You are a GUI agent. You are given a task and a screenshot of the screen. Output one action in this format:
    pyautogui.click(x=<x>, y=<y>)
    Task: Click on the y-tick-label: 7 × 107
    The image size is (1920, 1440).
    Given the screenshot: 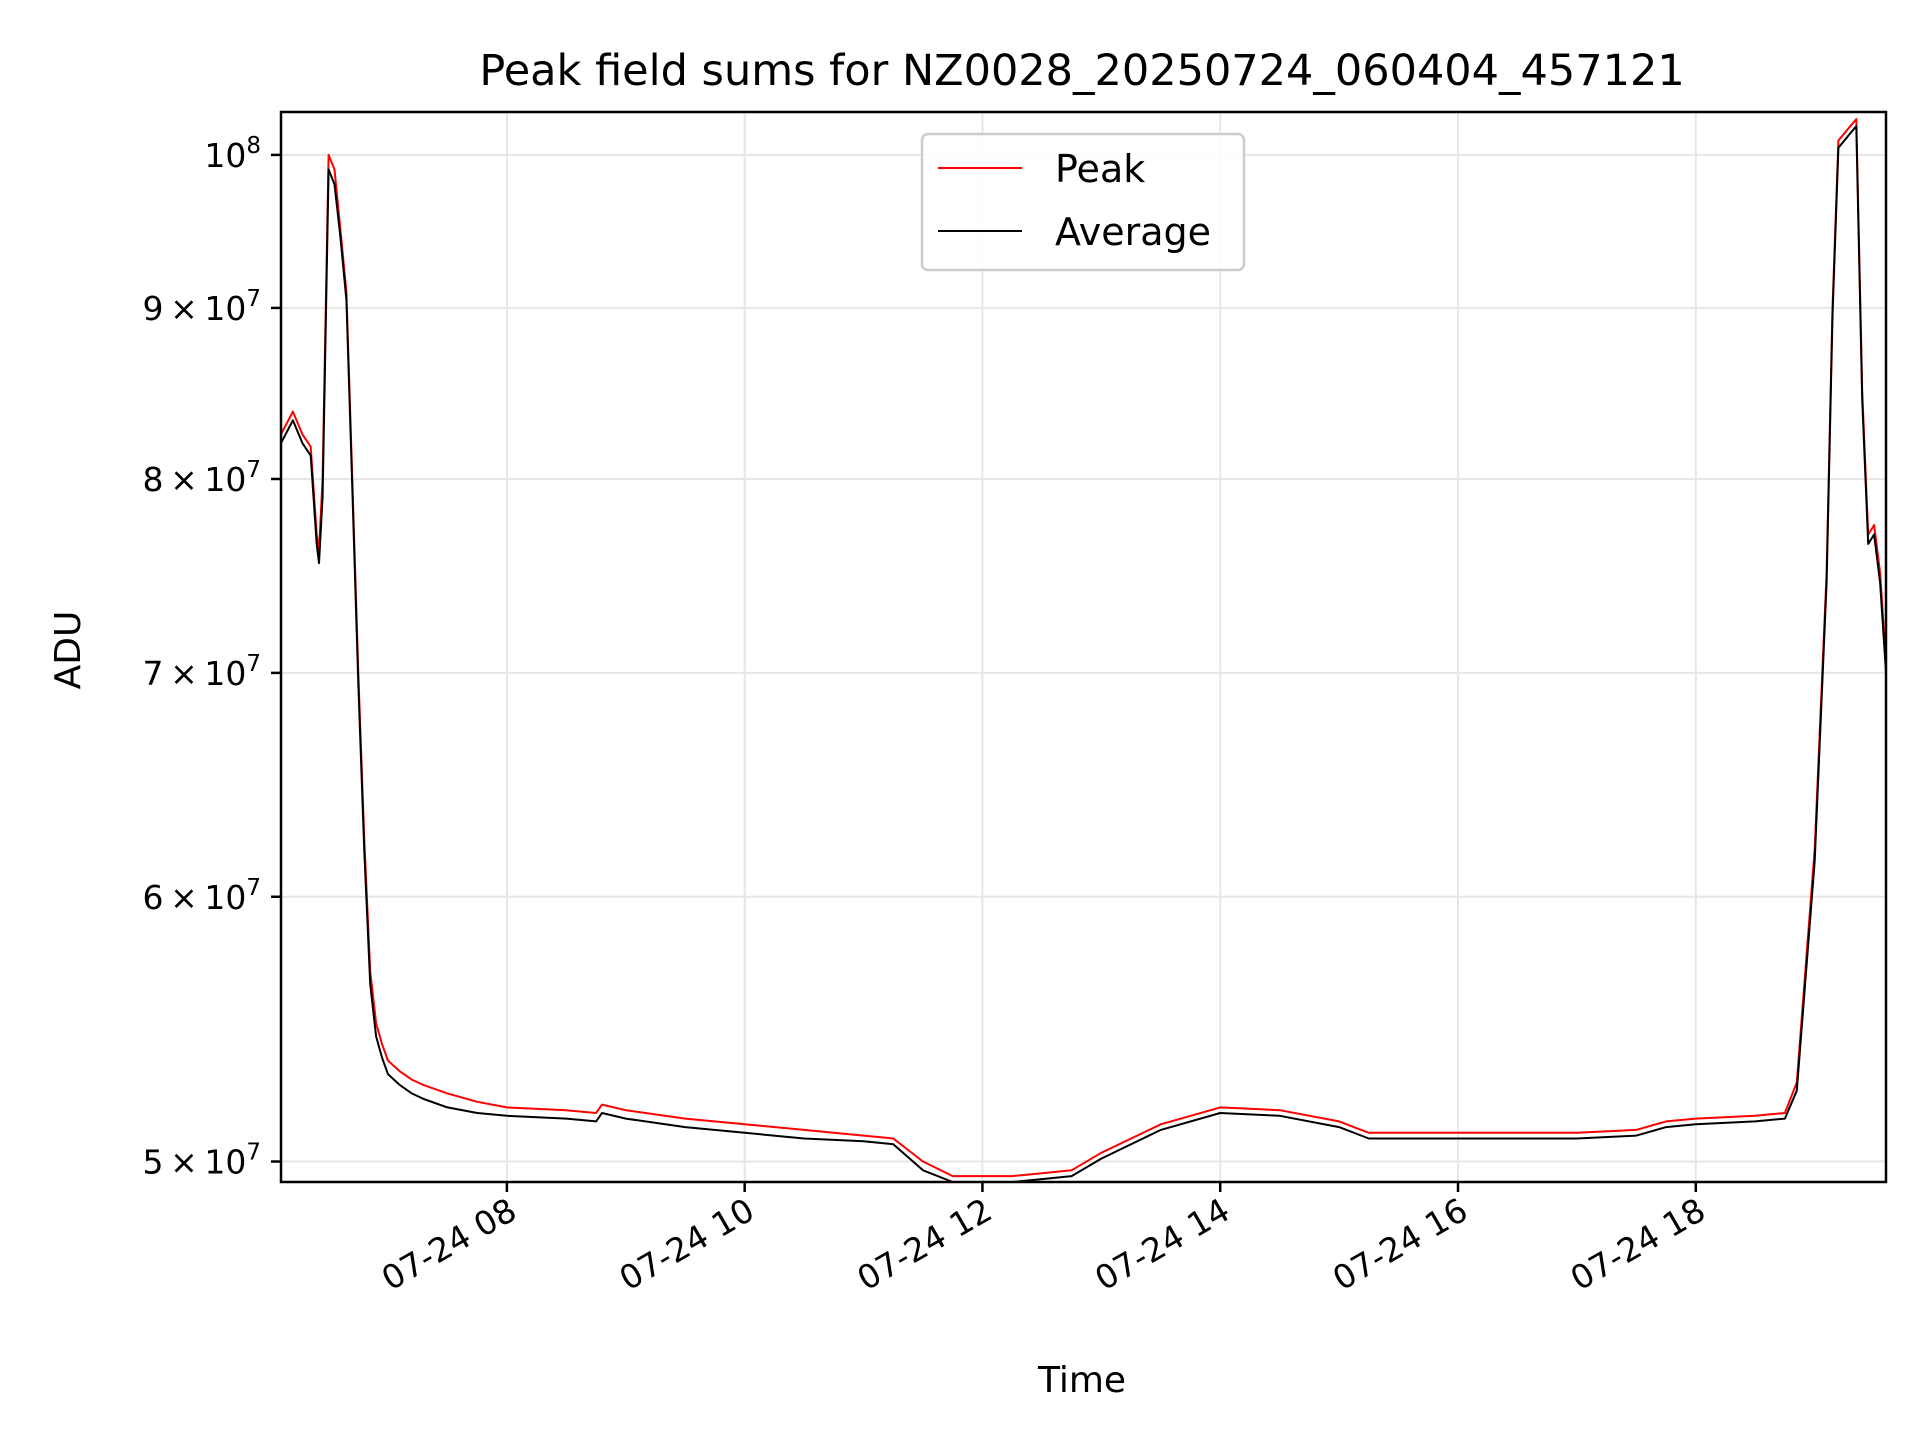 What is the action you would take?
    pyautogui.click(x=202, y=672)
    